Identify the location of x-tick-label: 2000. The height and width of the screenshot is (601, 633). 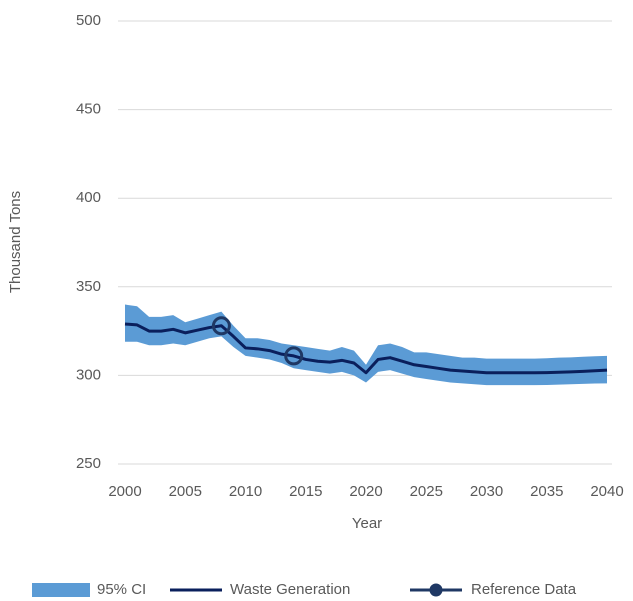
(124, 491).